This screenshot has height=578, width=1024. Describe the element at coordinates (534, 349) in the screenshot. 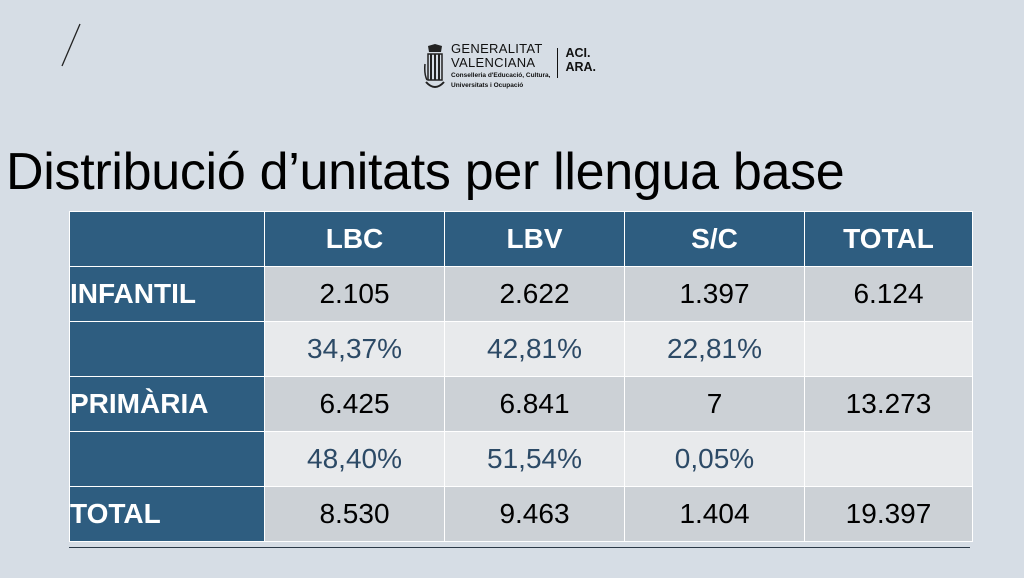

I see `percent-cell: 42,81%` at that location.